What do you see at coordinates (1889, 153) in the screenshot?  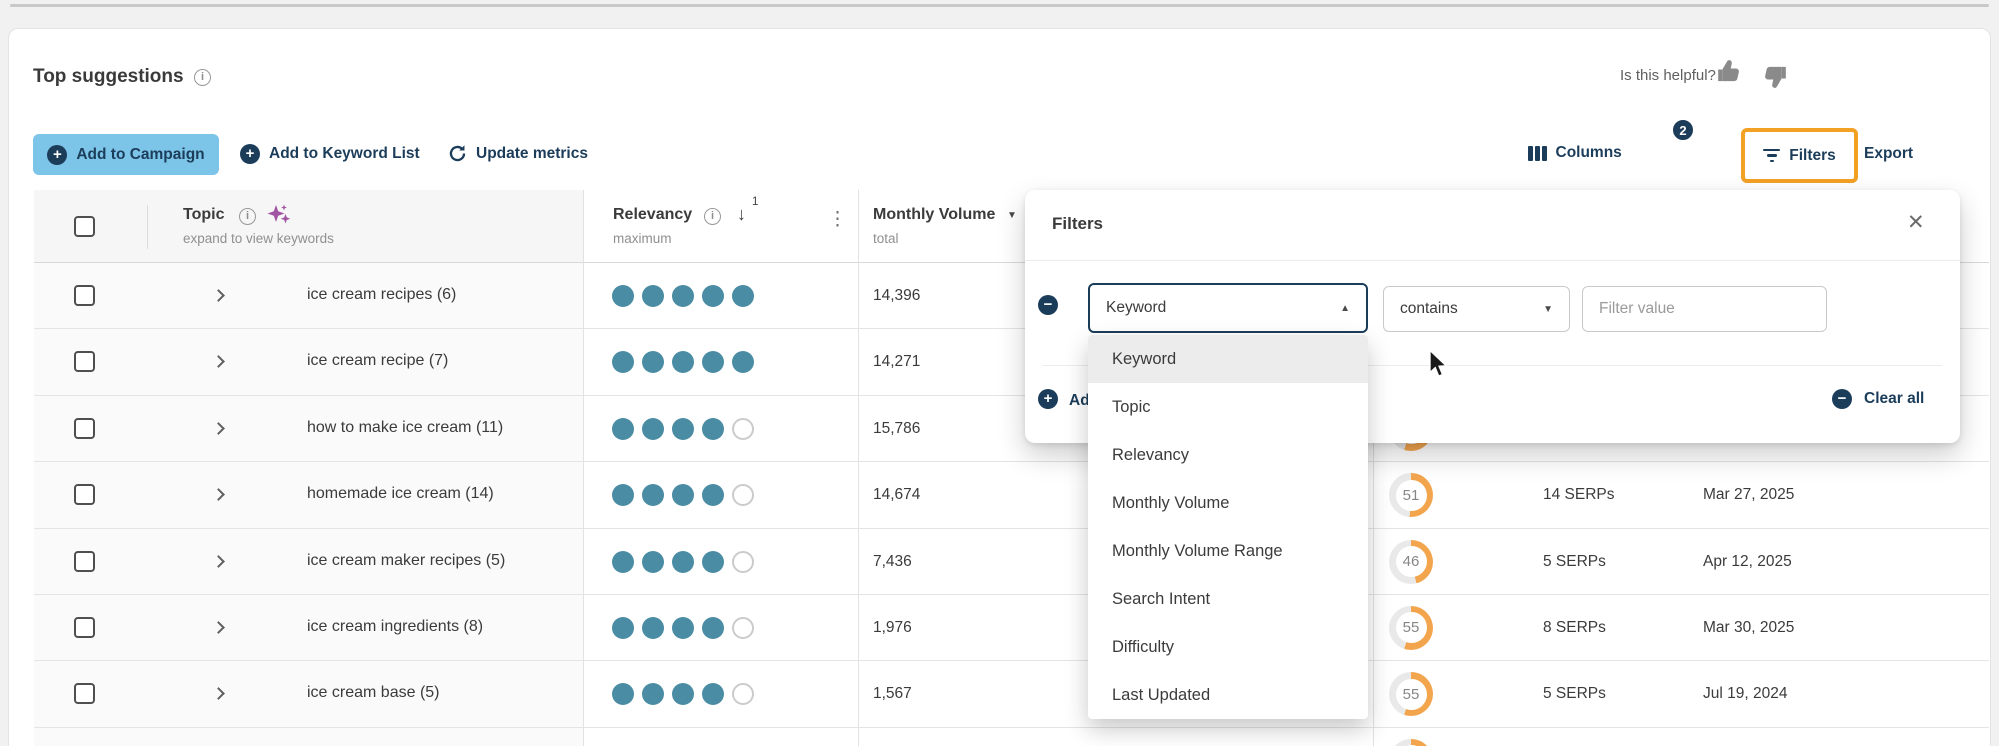 I see `export-label: Export` at bounding box center [1889, 153].